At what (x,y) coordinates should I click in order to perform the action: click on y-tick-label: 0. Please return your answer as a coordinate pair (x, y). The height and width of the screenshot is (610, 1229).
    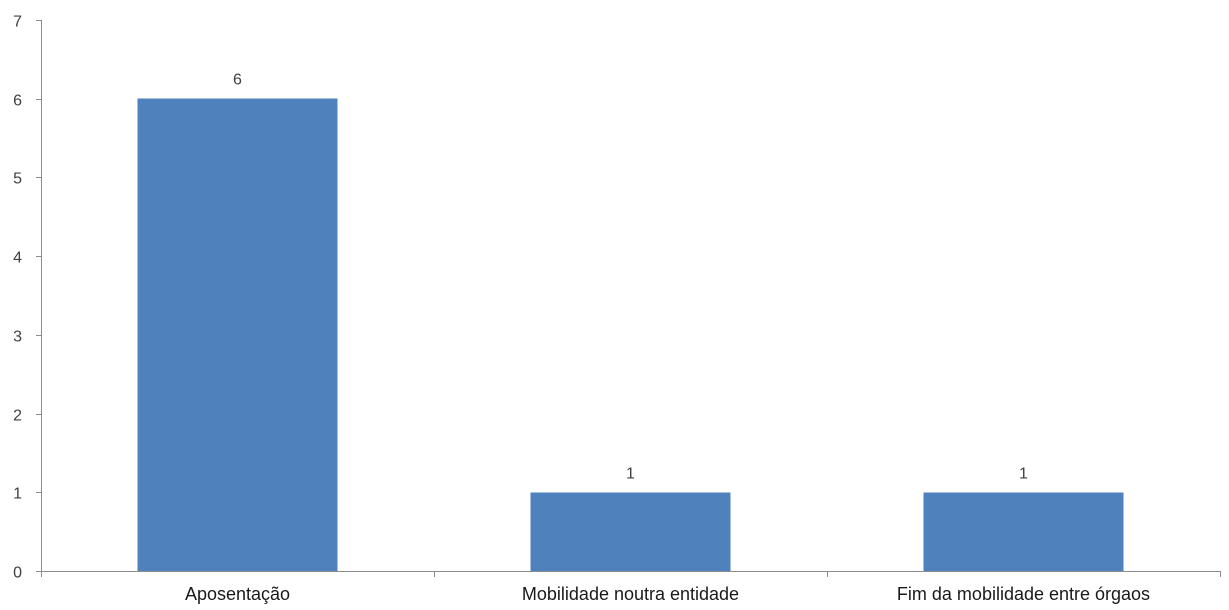
    Looking at the image, I should click on (17, 573).